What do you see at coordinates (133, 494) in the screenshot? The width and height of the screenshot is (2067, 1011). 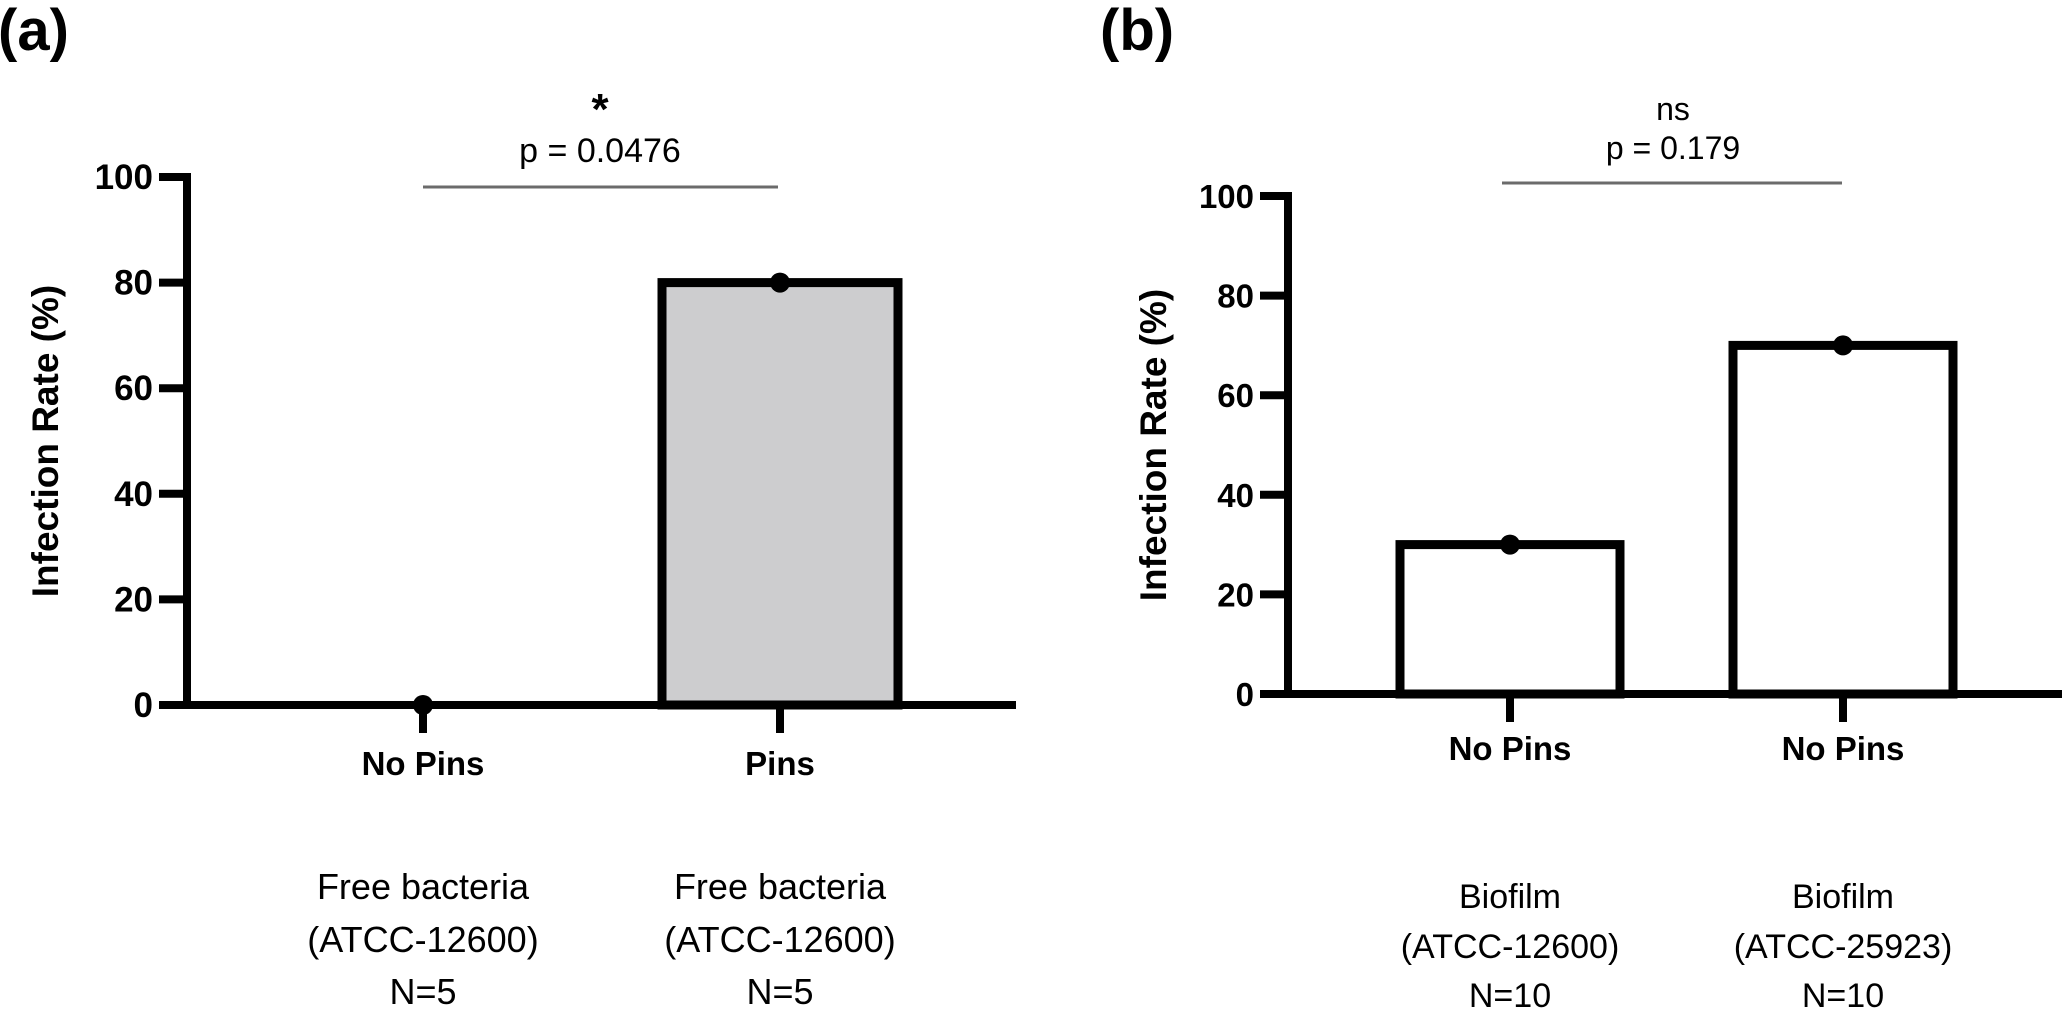 I see `panel-a-y-tick-label: 40` at bounding box center [133, 494].